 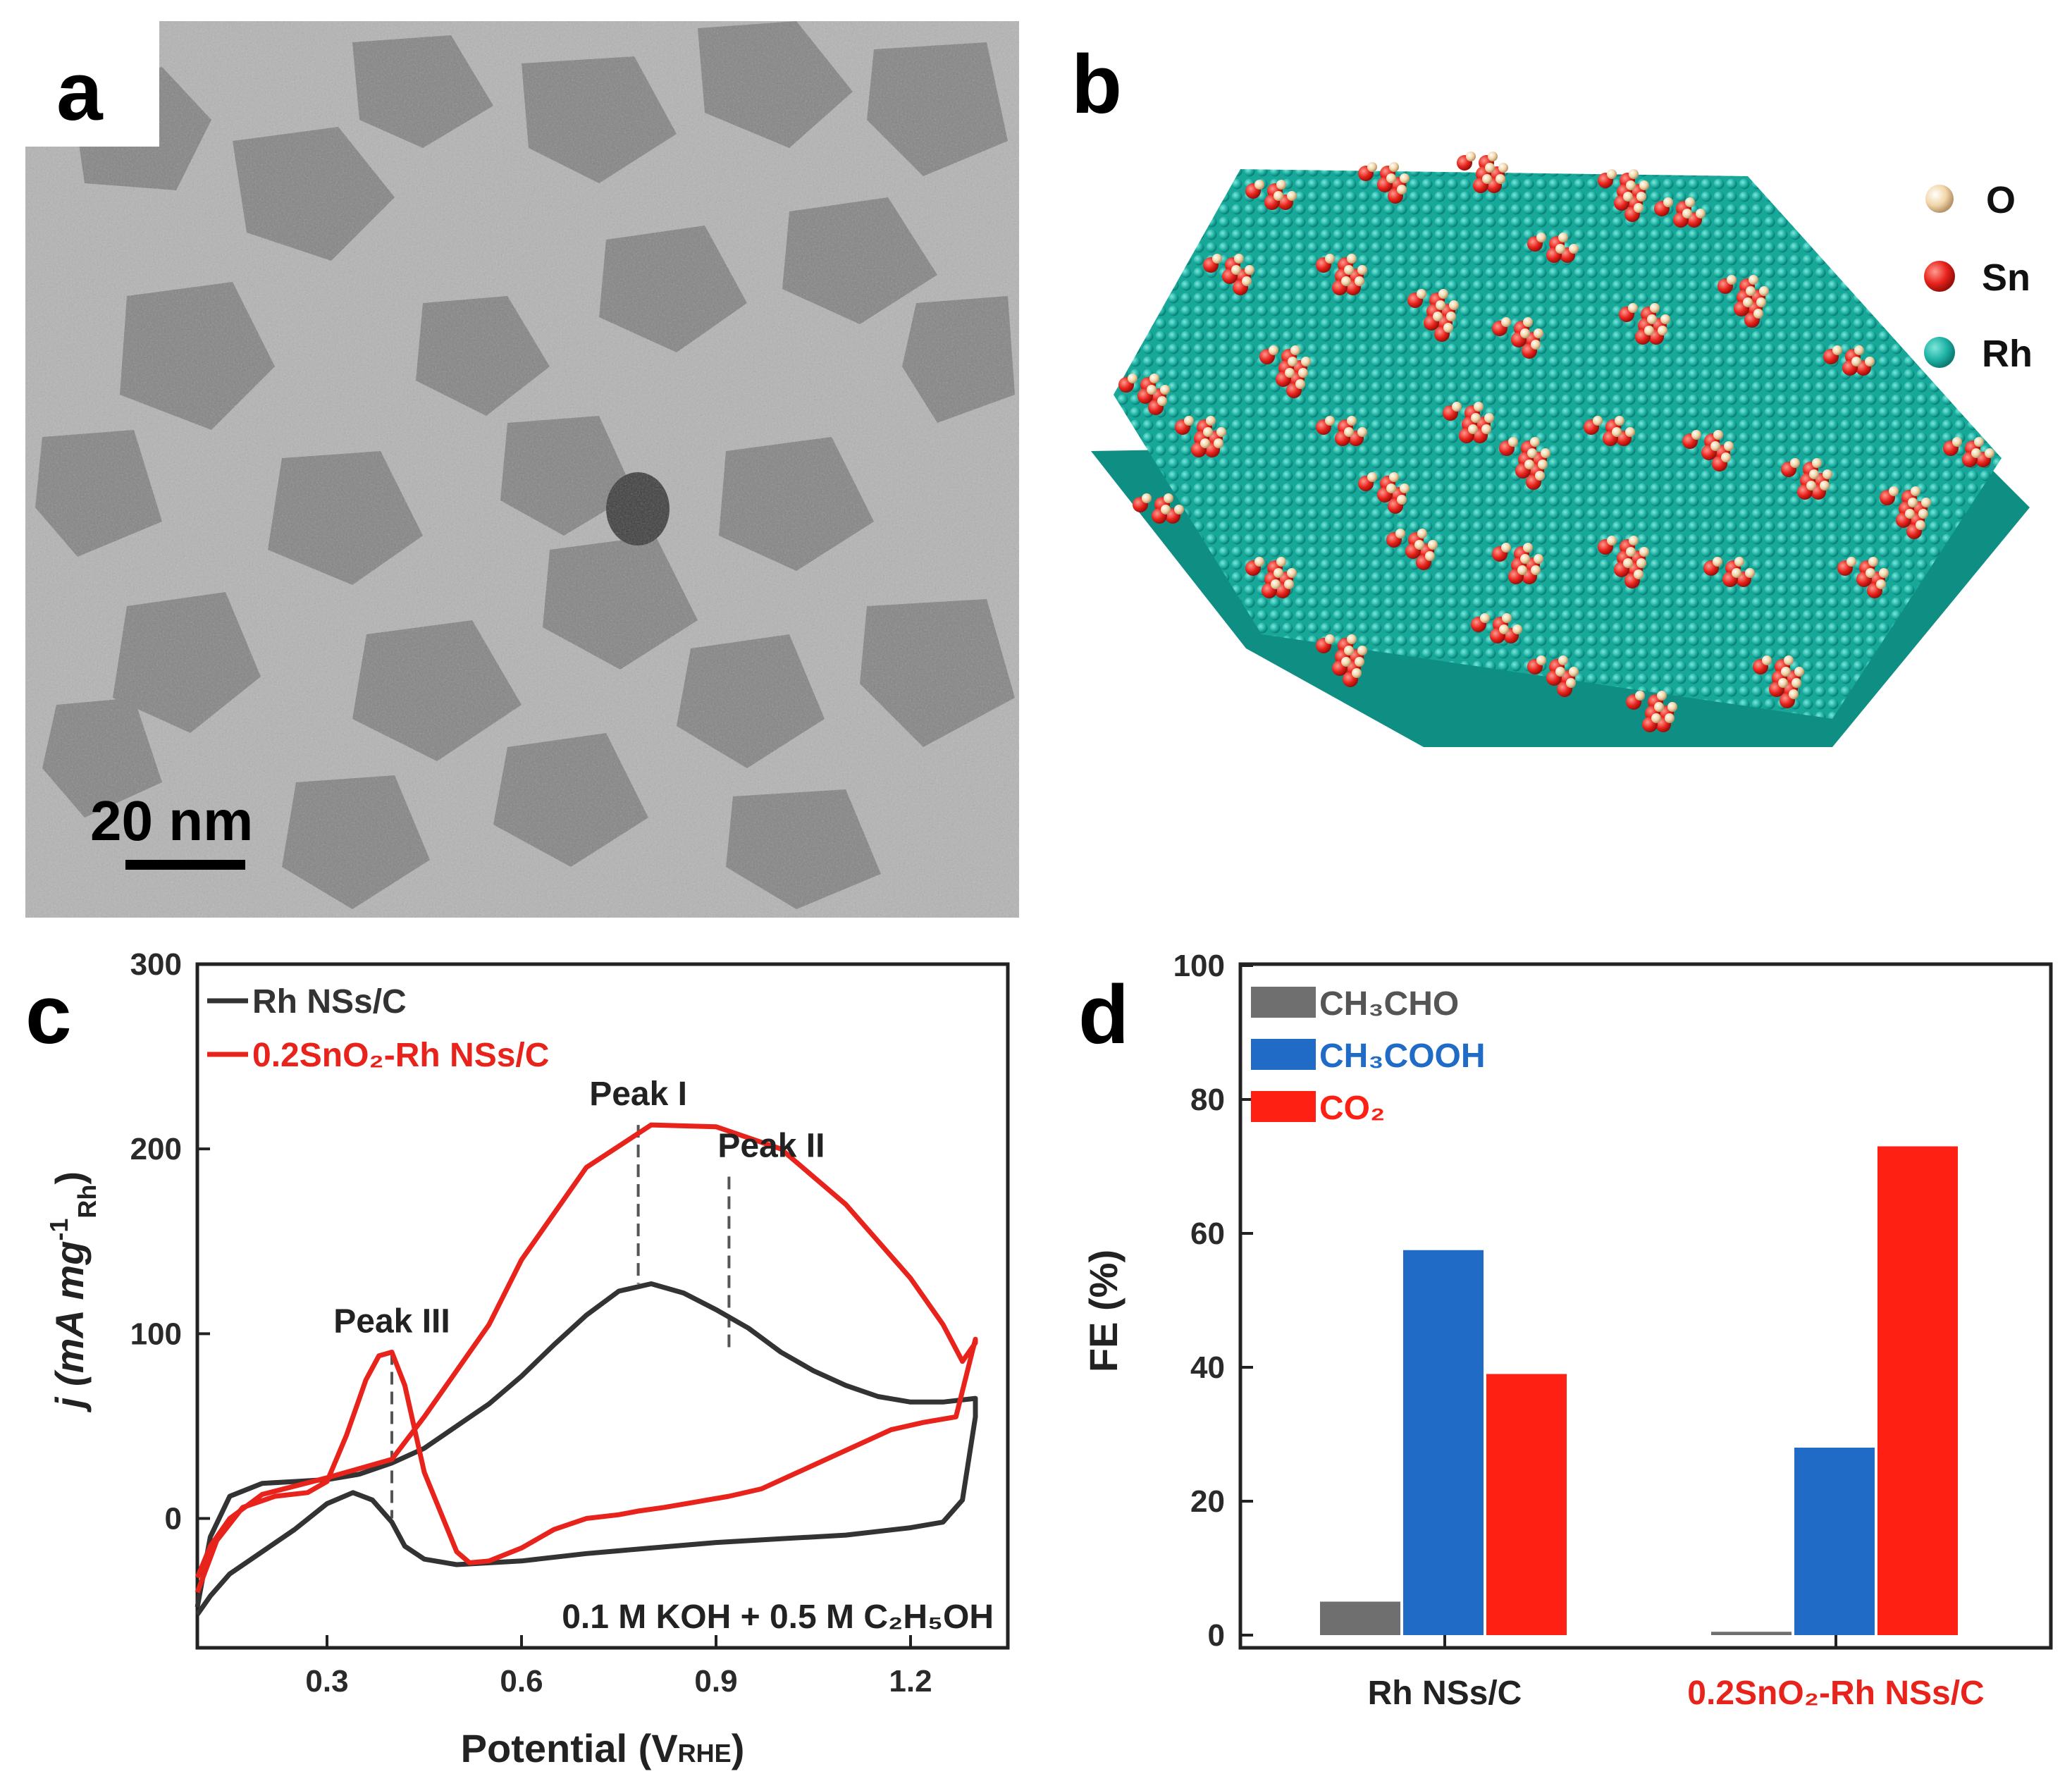 What do you see at coordinates (638, 1094) in the screenshot?
I see `peak-label: Peak I` at bounding box center [638, 1094].